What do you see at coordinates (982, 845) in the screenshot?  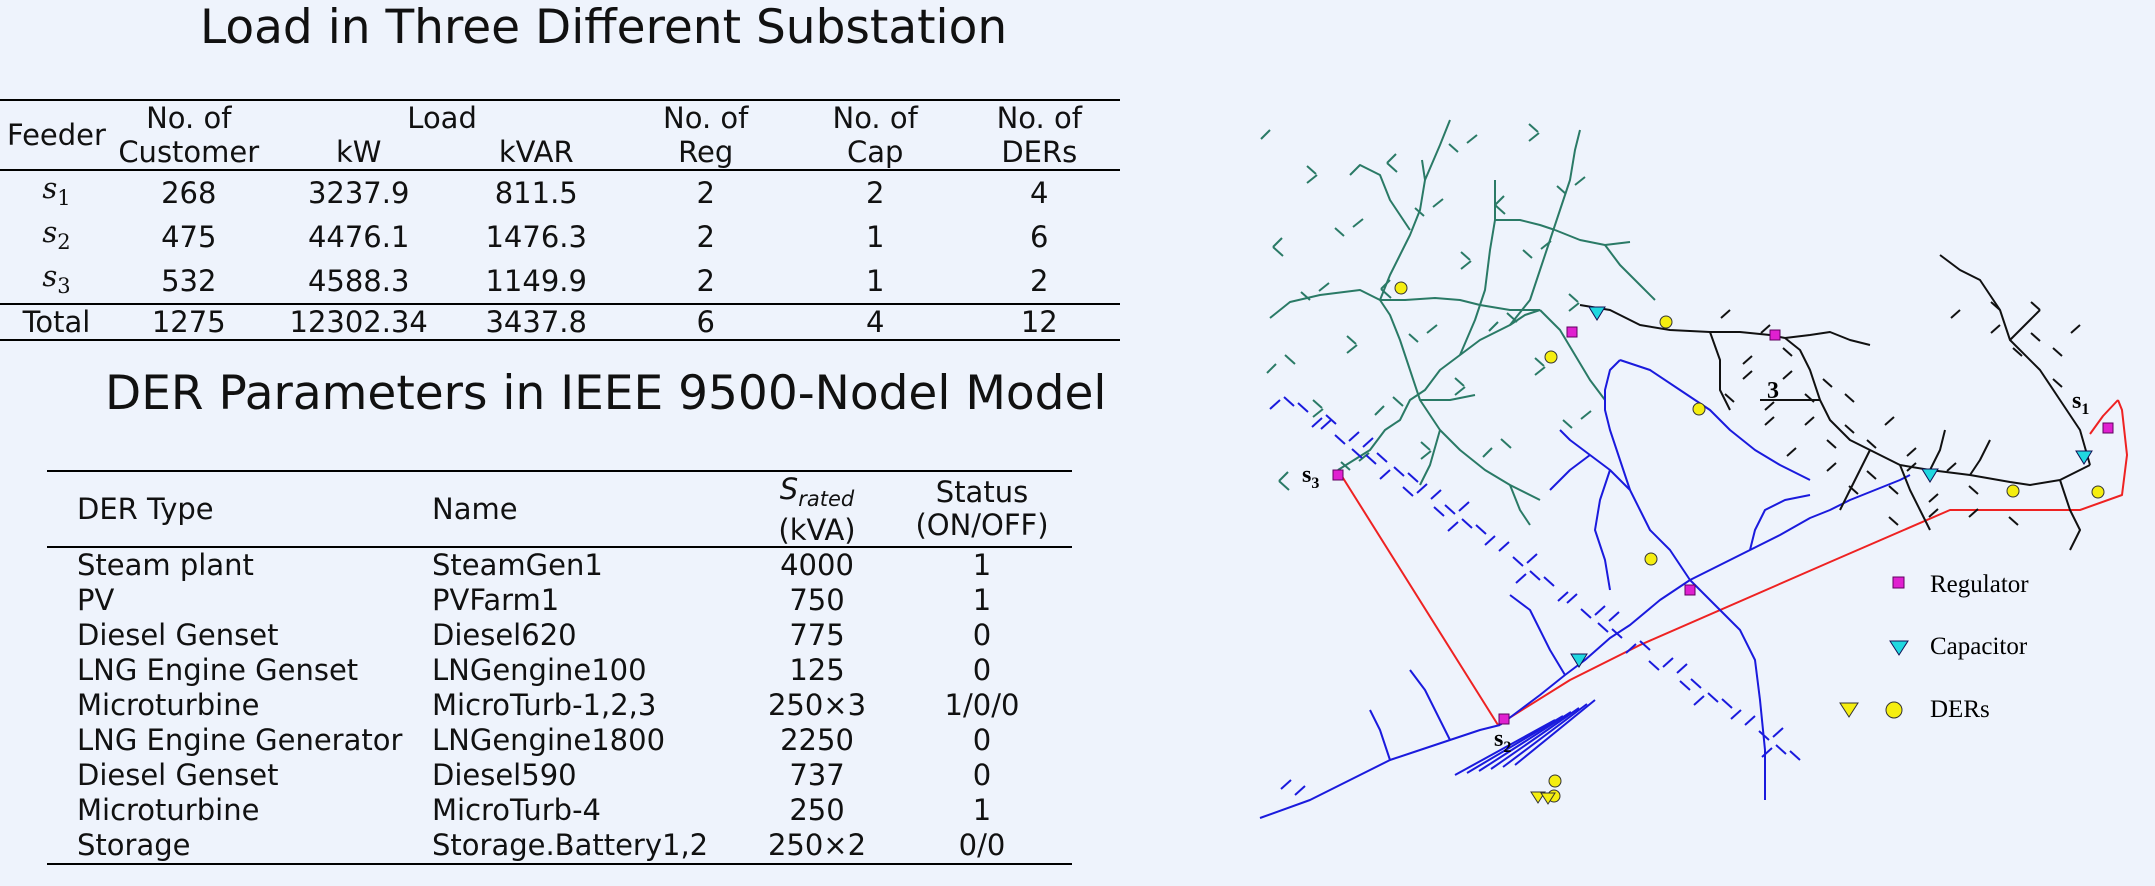 I see `der-status-cell: 0/0` at bounding box center [982, 845].